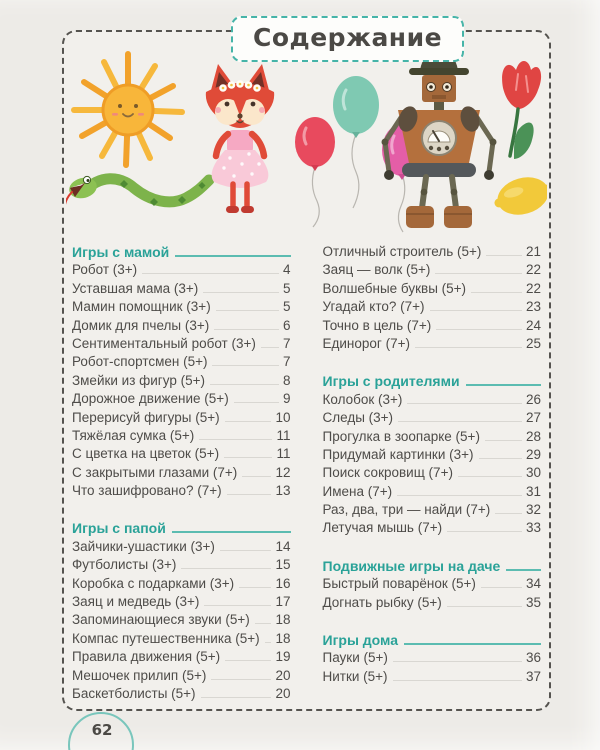 Image resolution: width=600 pixels, height=750 pixels. Describe the element at coordinates (355, 658) in the screenshot. I see `toc-entry-title: Пауки (5+)` at that location.